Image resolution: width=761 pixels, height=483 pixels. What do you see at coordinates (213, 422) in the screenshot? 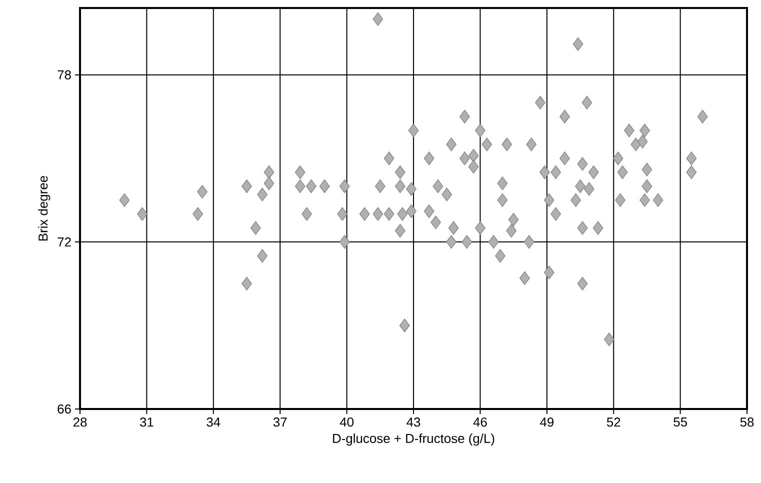
I see `x-tick-label: 34` at bounding box center [213, 422].